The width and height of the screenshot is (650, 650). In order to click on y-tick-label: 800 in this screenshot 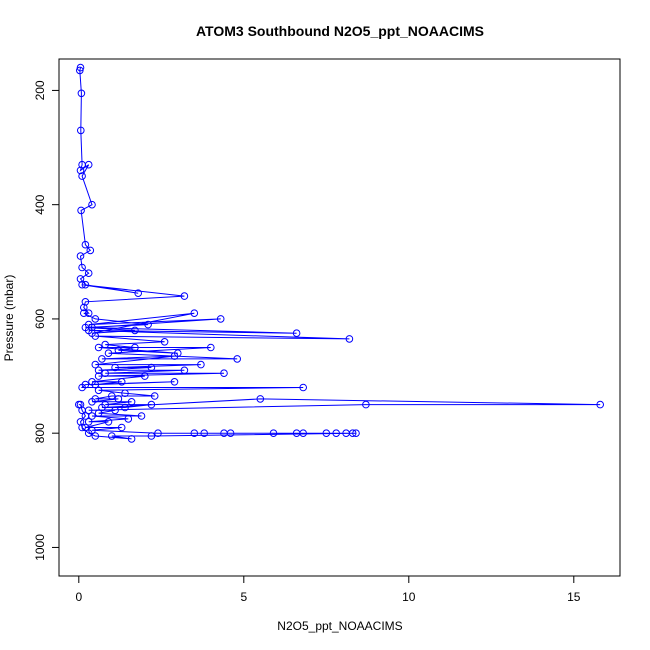, I will do `click(40, 433)`.